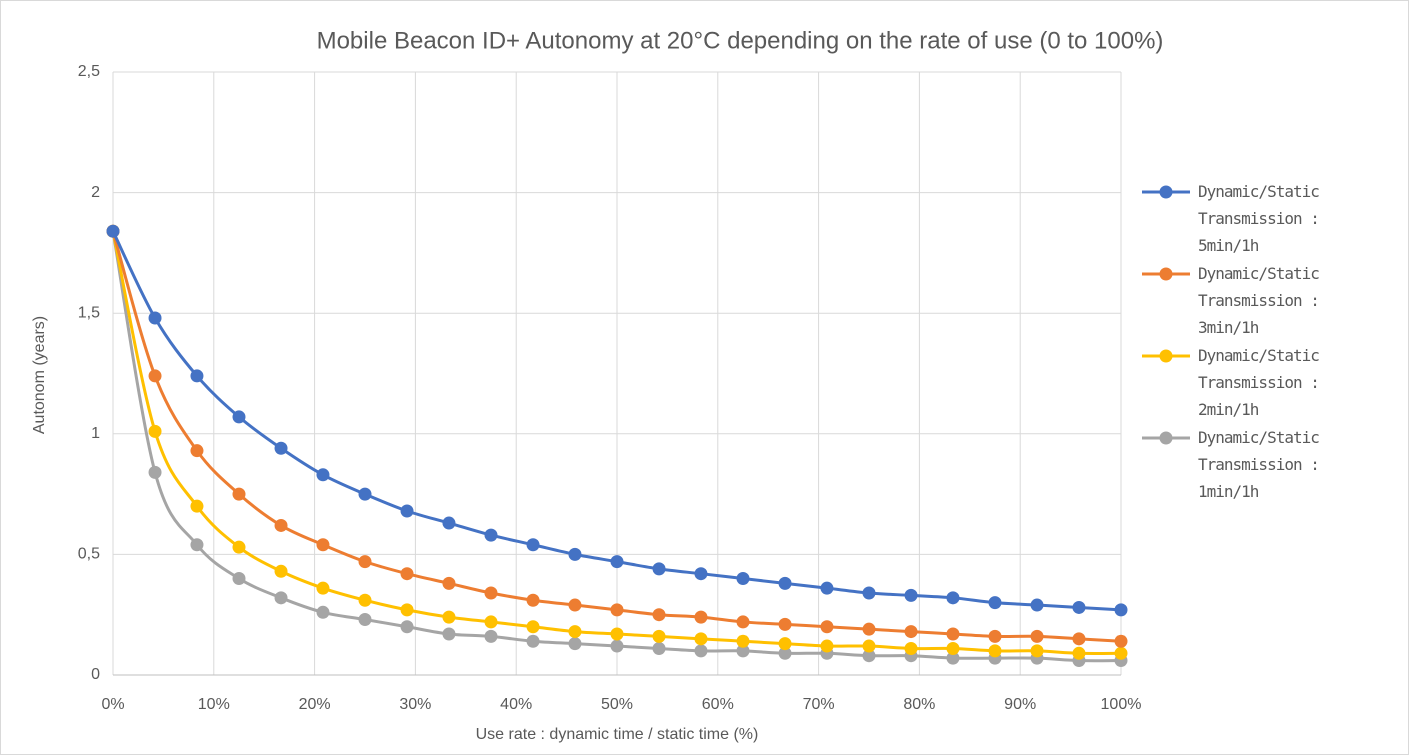  What do you see at coordinates (89, 71) in the screenshot?
I see `y-tick-label: 2,5` at bounding box center [89, 71].